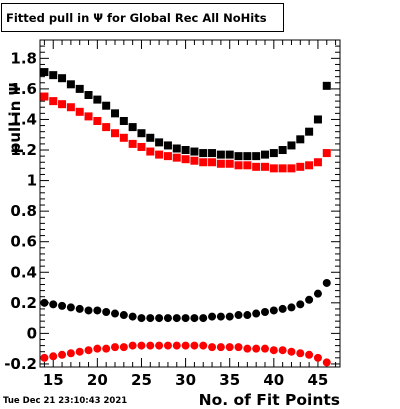 This screenshot has width=400, height=409. Describe the element at coordinates (32, 333) in the screenshot. I see `y-tick-label: 0` at that location.